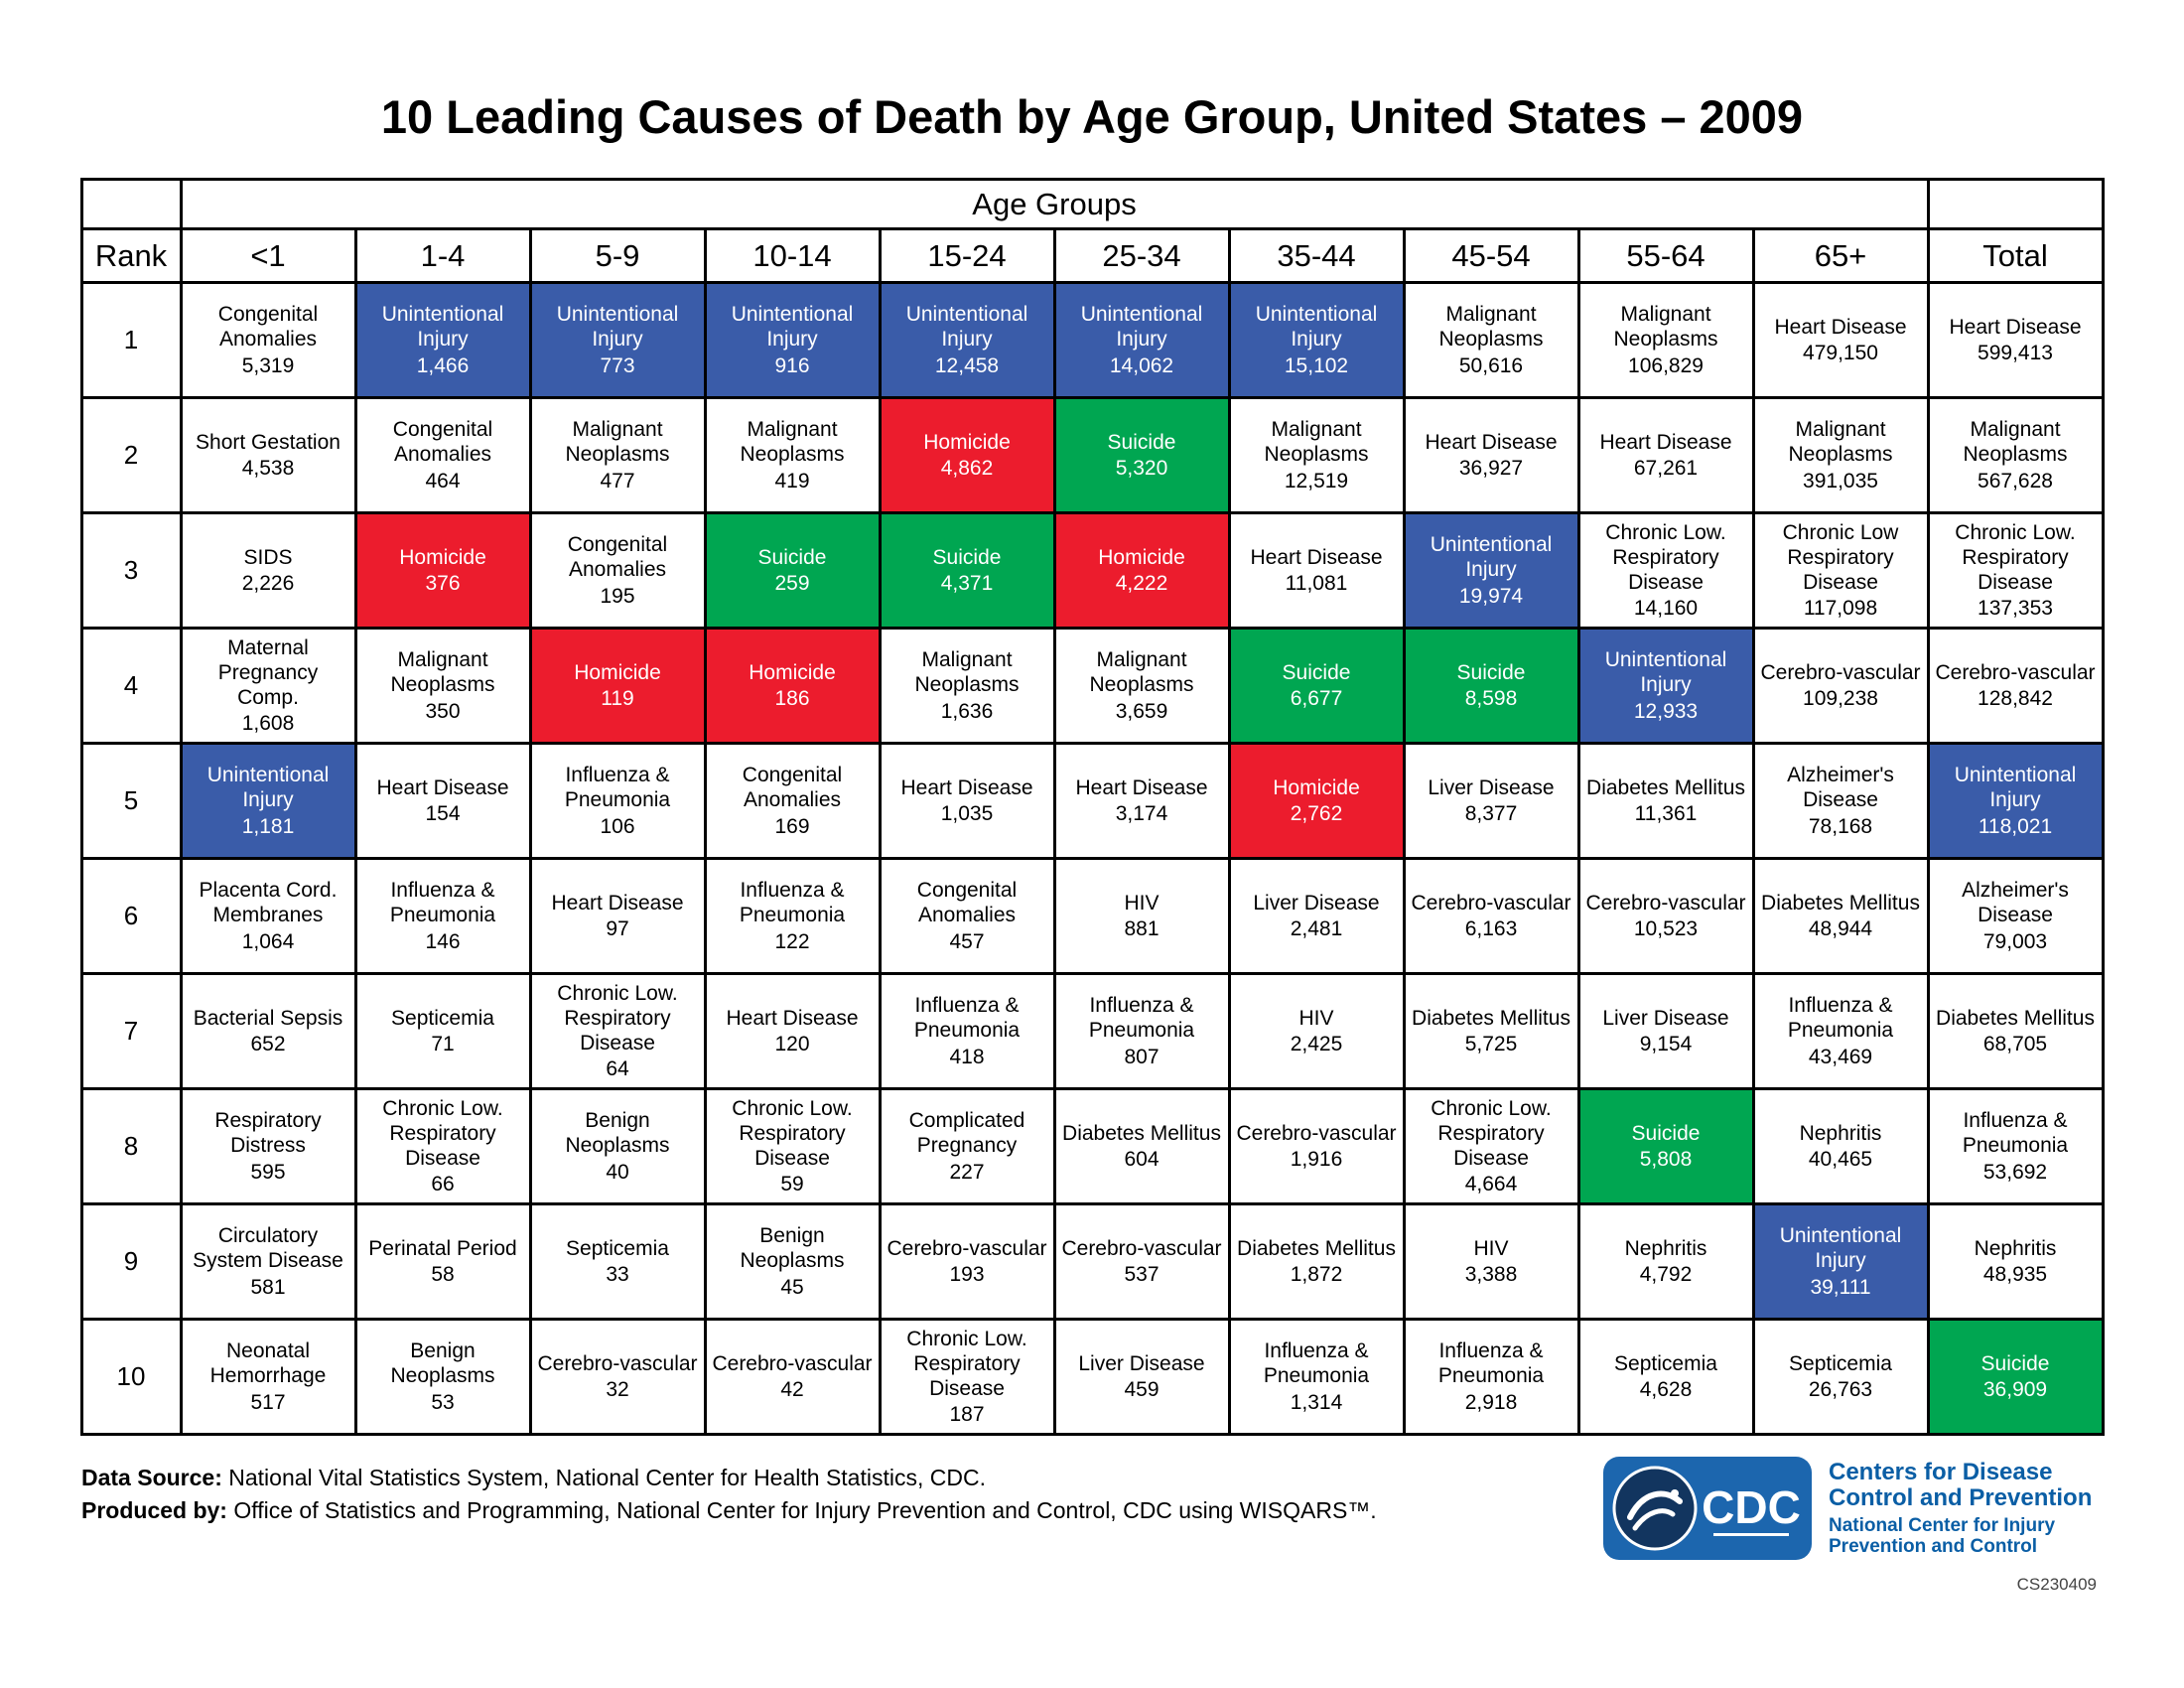 The height and width of the screenshot is (1688, 2184). I want to click on cause-cell: Malignant Neoplasms 477, so click(617, 455).